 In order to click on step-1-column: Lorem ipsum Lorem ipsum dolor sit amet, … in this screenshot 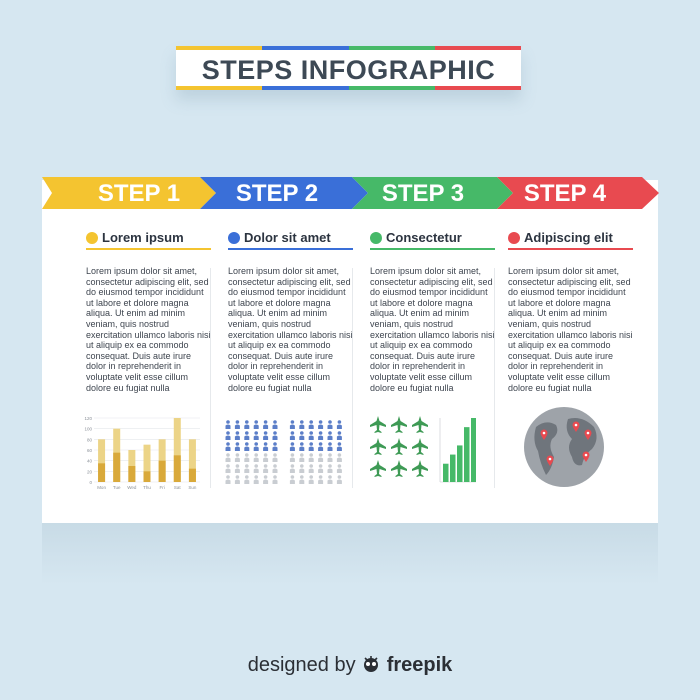, I will do `click(148, 309)`.